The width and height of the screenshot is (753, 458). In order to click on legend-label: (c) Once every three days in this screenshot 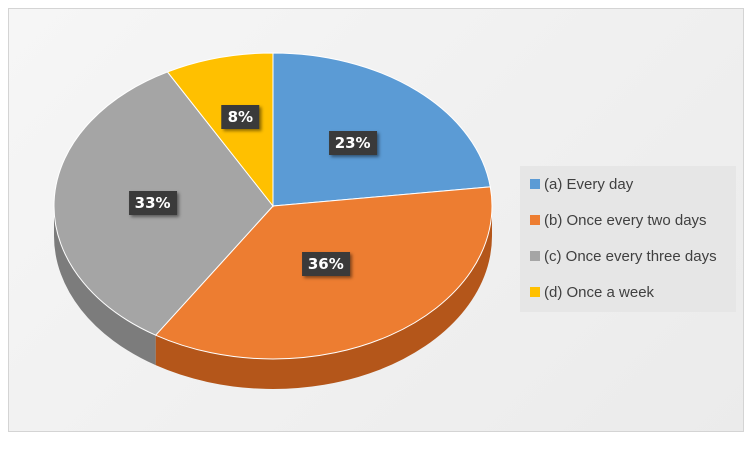, I will do `click(630, 256)`.